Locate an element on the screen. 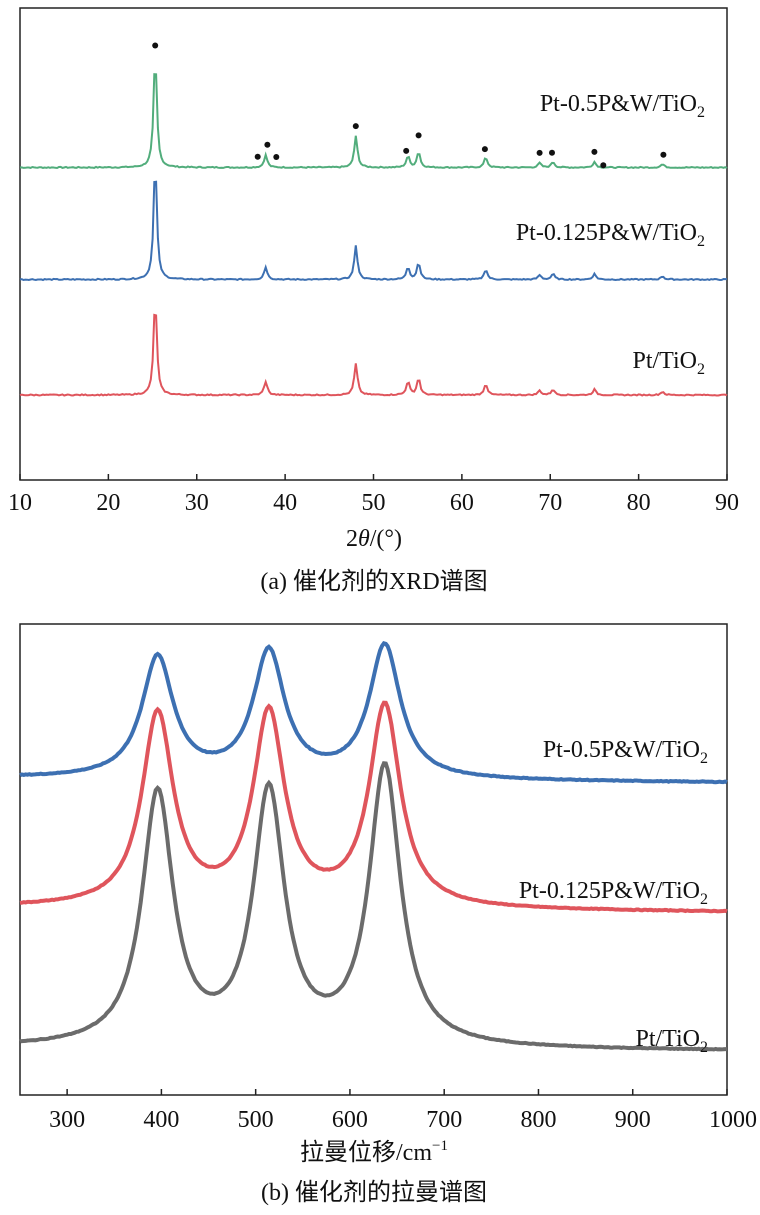 This screenshot has height=1215, width=760. raman-x-tick-label: 400 is located at coordinates (161, 1120).